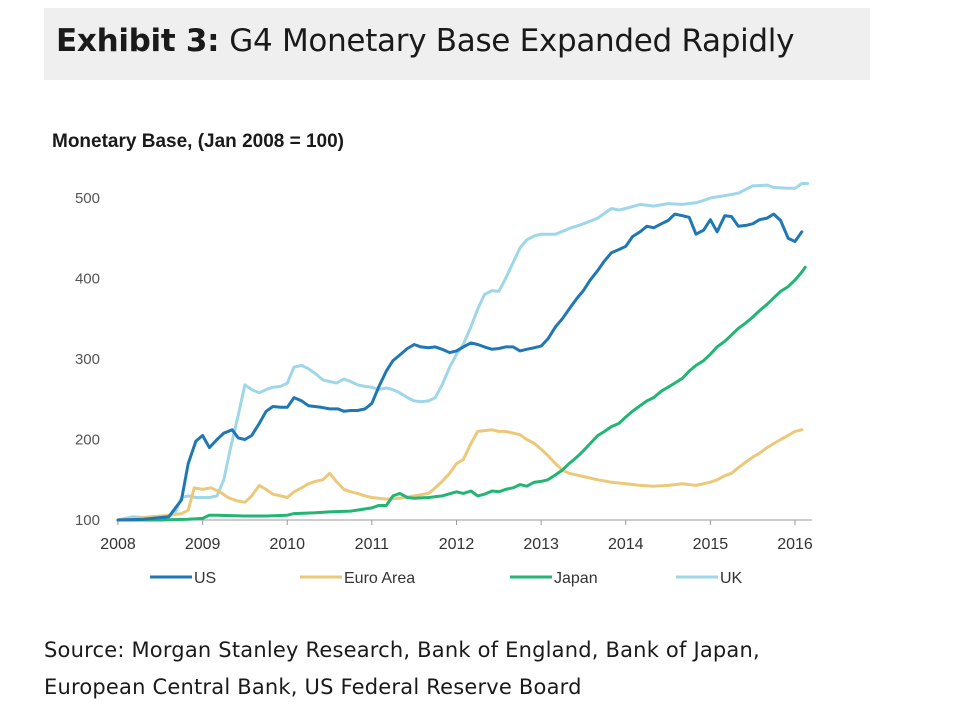 The height and width of the screenshot is (714, 955). Describe the element at coordinates (457, 544) in the screenshot. I see `x-tick-label: 2012` at that location.